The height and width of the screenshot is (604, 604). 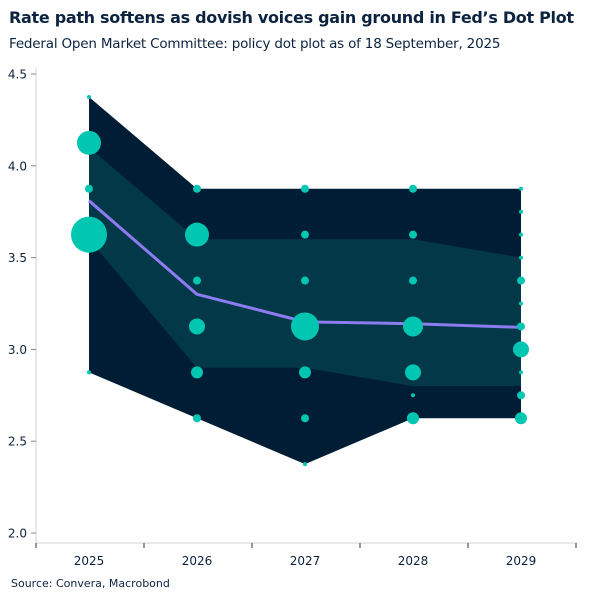 What do you see at coordinates (521, 561) in the screenshot?
I see `x-tick-label: 2029` at bounding box center [521, 561].